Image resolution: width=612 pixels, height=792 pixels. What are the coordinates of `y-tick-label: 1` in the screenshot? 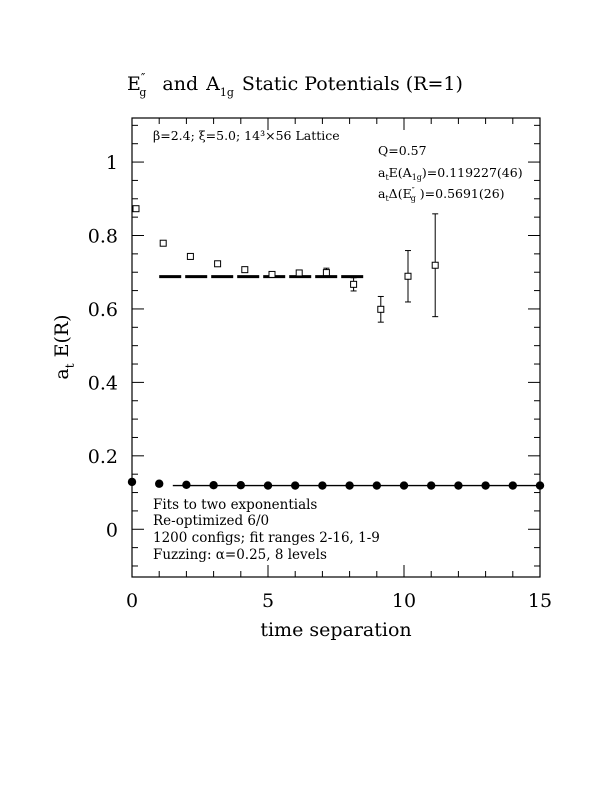 It's located at (112, 163).